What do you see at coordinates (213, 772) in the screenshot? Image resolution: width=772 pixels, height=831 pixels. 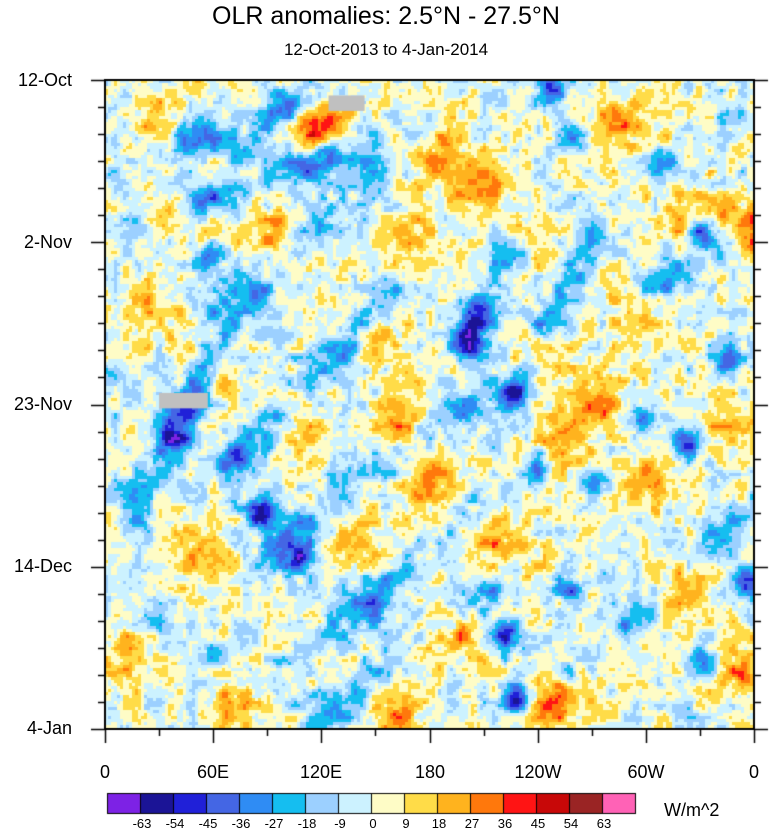 I see `x-tick-label: 60E` at bounding box center [213, 772].